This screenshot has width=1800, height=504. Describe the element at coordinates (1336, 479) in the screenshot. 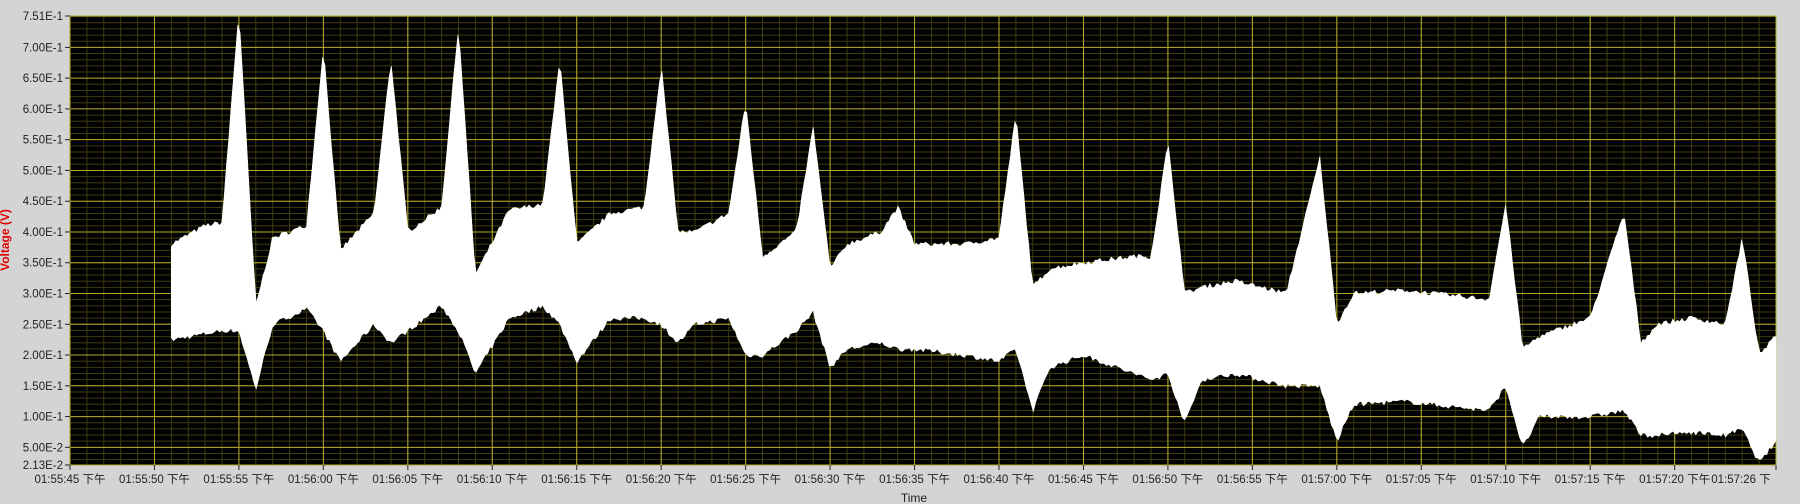

I see `x-tick-label: 01:57:00 下午` at that location.